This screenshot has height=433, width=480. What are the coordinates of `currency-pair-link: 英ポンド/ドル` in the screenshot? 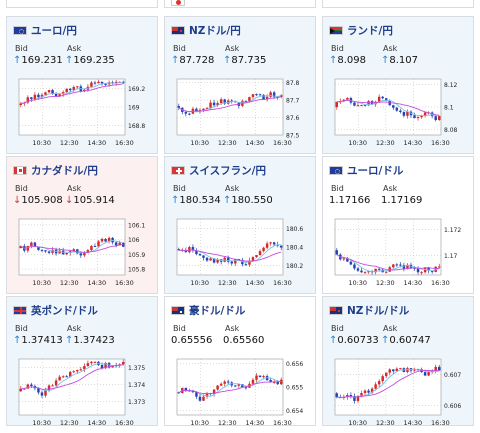 It's located at (64, 310).